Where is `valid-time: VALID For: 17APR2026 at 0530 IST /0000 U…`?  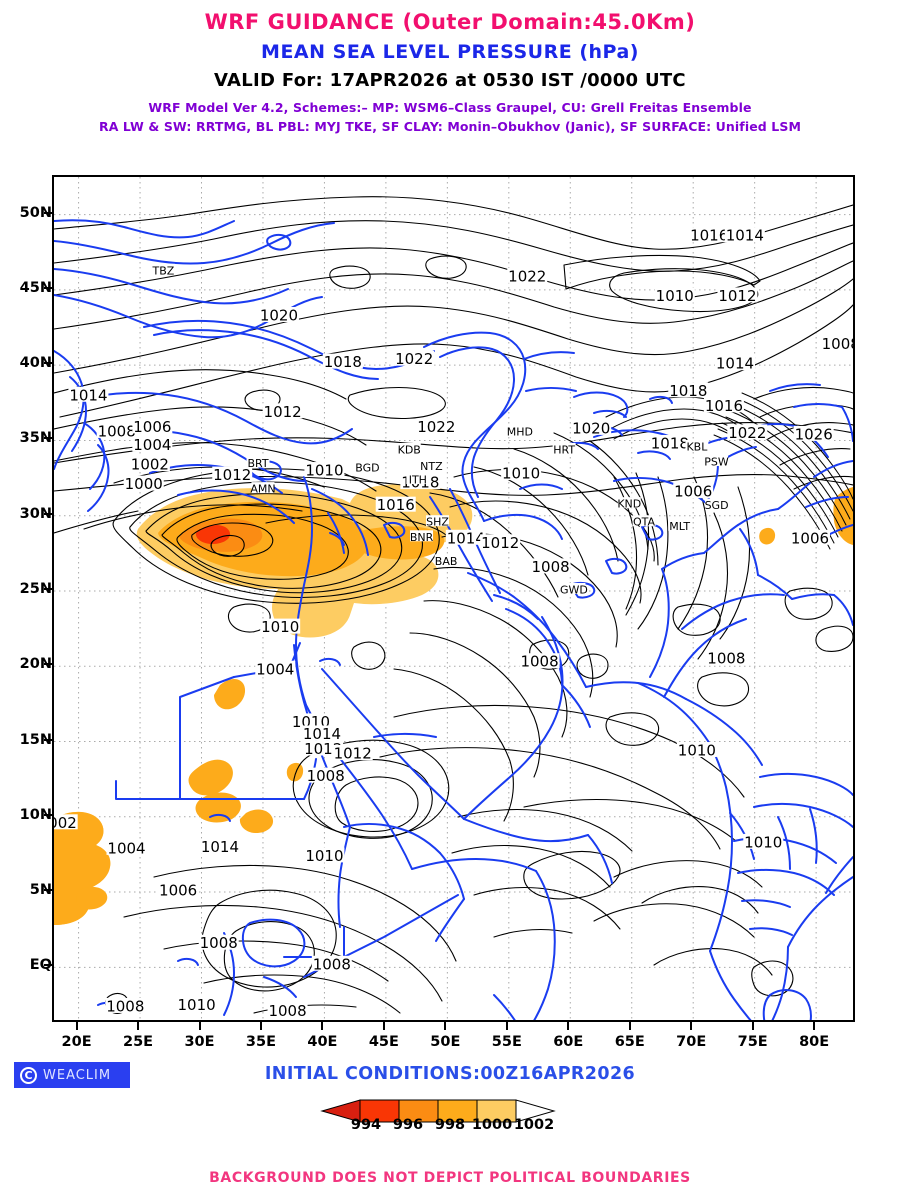 valid-time: VALID For: 17APR2026 at 0530 IST /0000 U… is located at coordinates (450, 80).